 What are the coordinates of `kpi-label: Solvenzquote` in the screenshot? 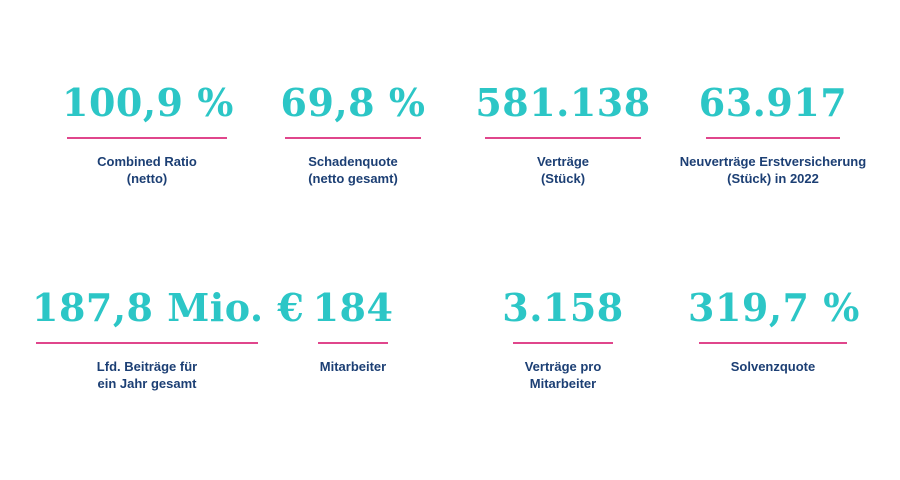 It's located at (773, 366).